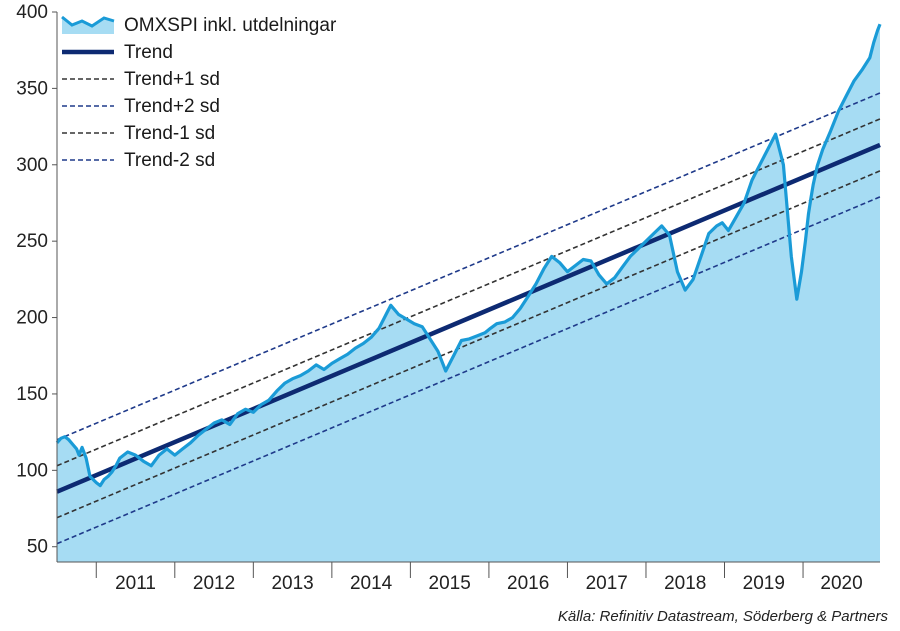 The image size is (900, 631). Describe the element at coordinates (685, 583) in the screenshot. I see `x-tick-label: 2018` at that location.